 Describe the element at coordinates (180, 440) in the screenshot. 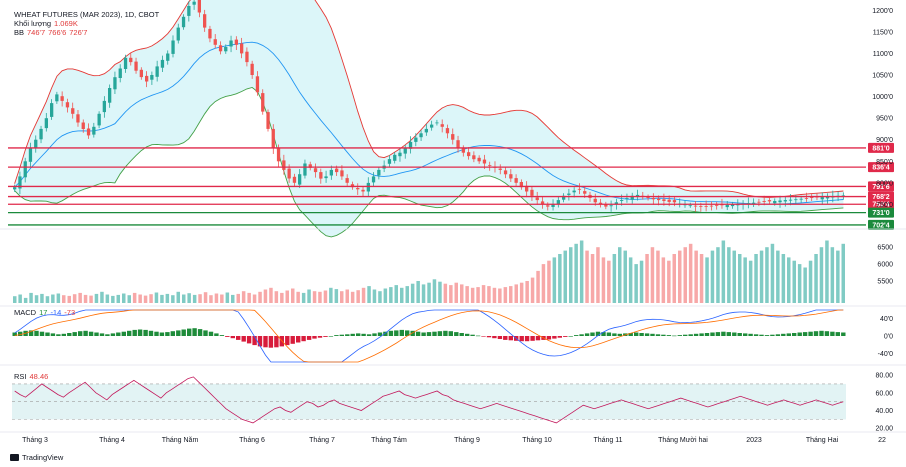

I see `time-tick-label: Tháng Năm` at that location.